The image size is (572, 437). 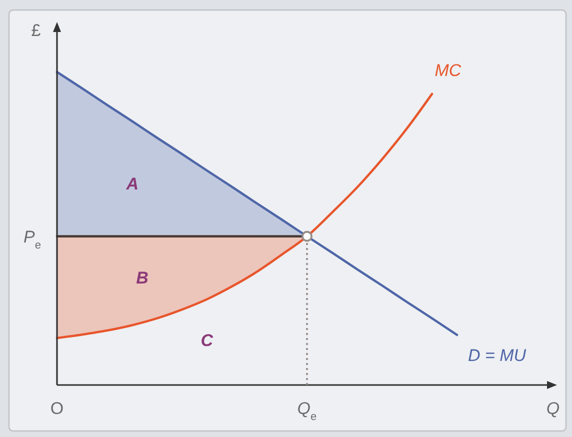 What do you see at coordinates (497, 355) in the screenshot?
I see `series-label: D = MU` at bounding box center [497, 355].